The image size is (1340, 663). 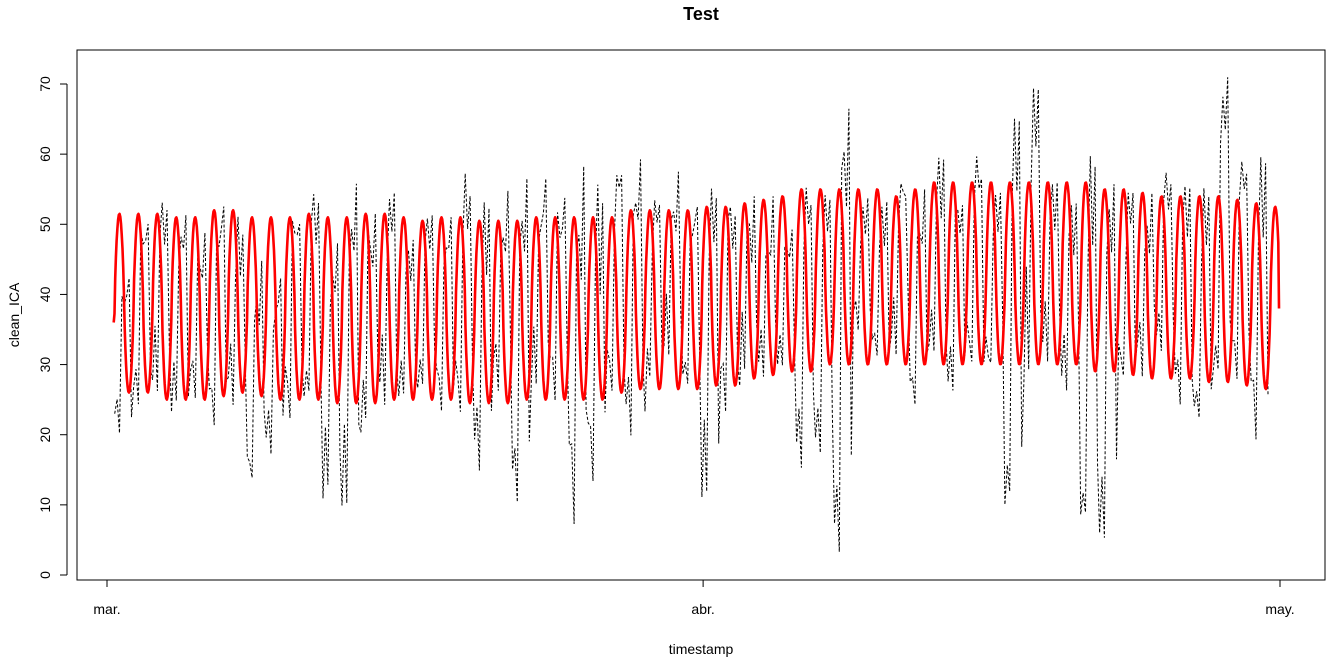 What do you see at coordinates (702, 609) in the screenshot?
I see `x-tick-label: abr.` at bounding box center [702, 609].